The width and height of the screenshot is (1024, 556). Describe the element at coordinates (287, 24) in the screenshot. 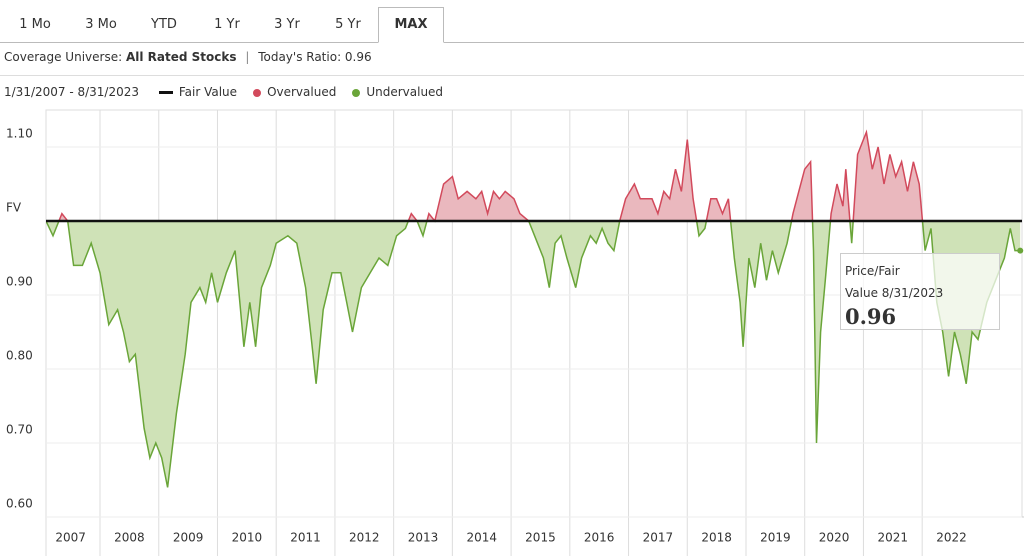

I see `tab: 3 Yr` at that location.